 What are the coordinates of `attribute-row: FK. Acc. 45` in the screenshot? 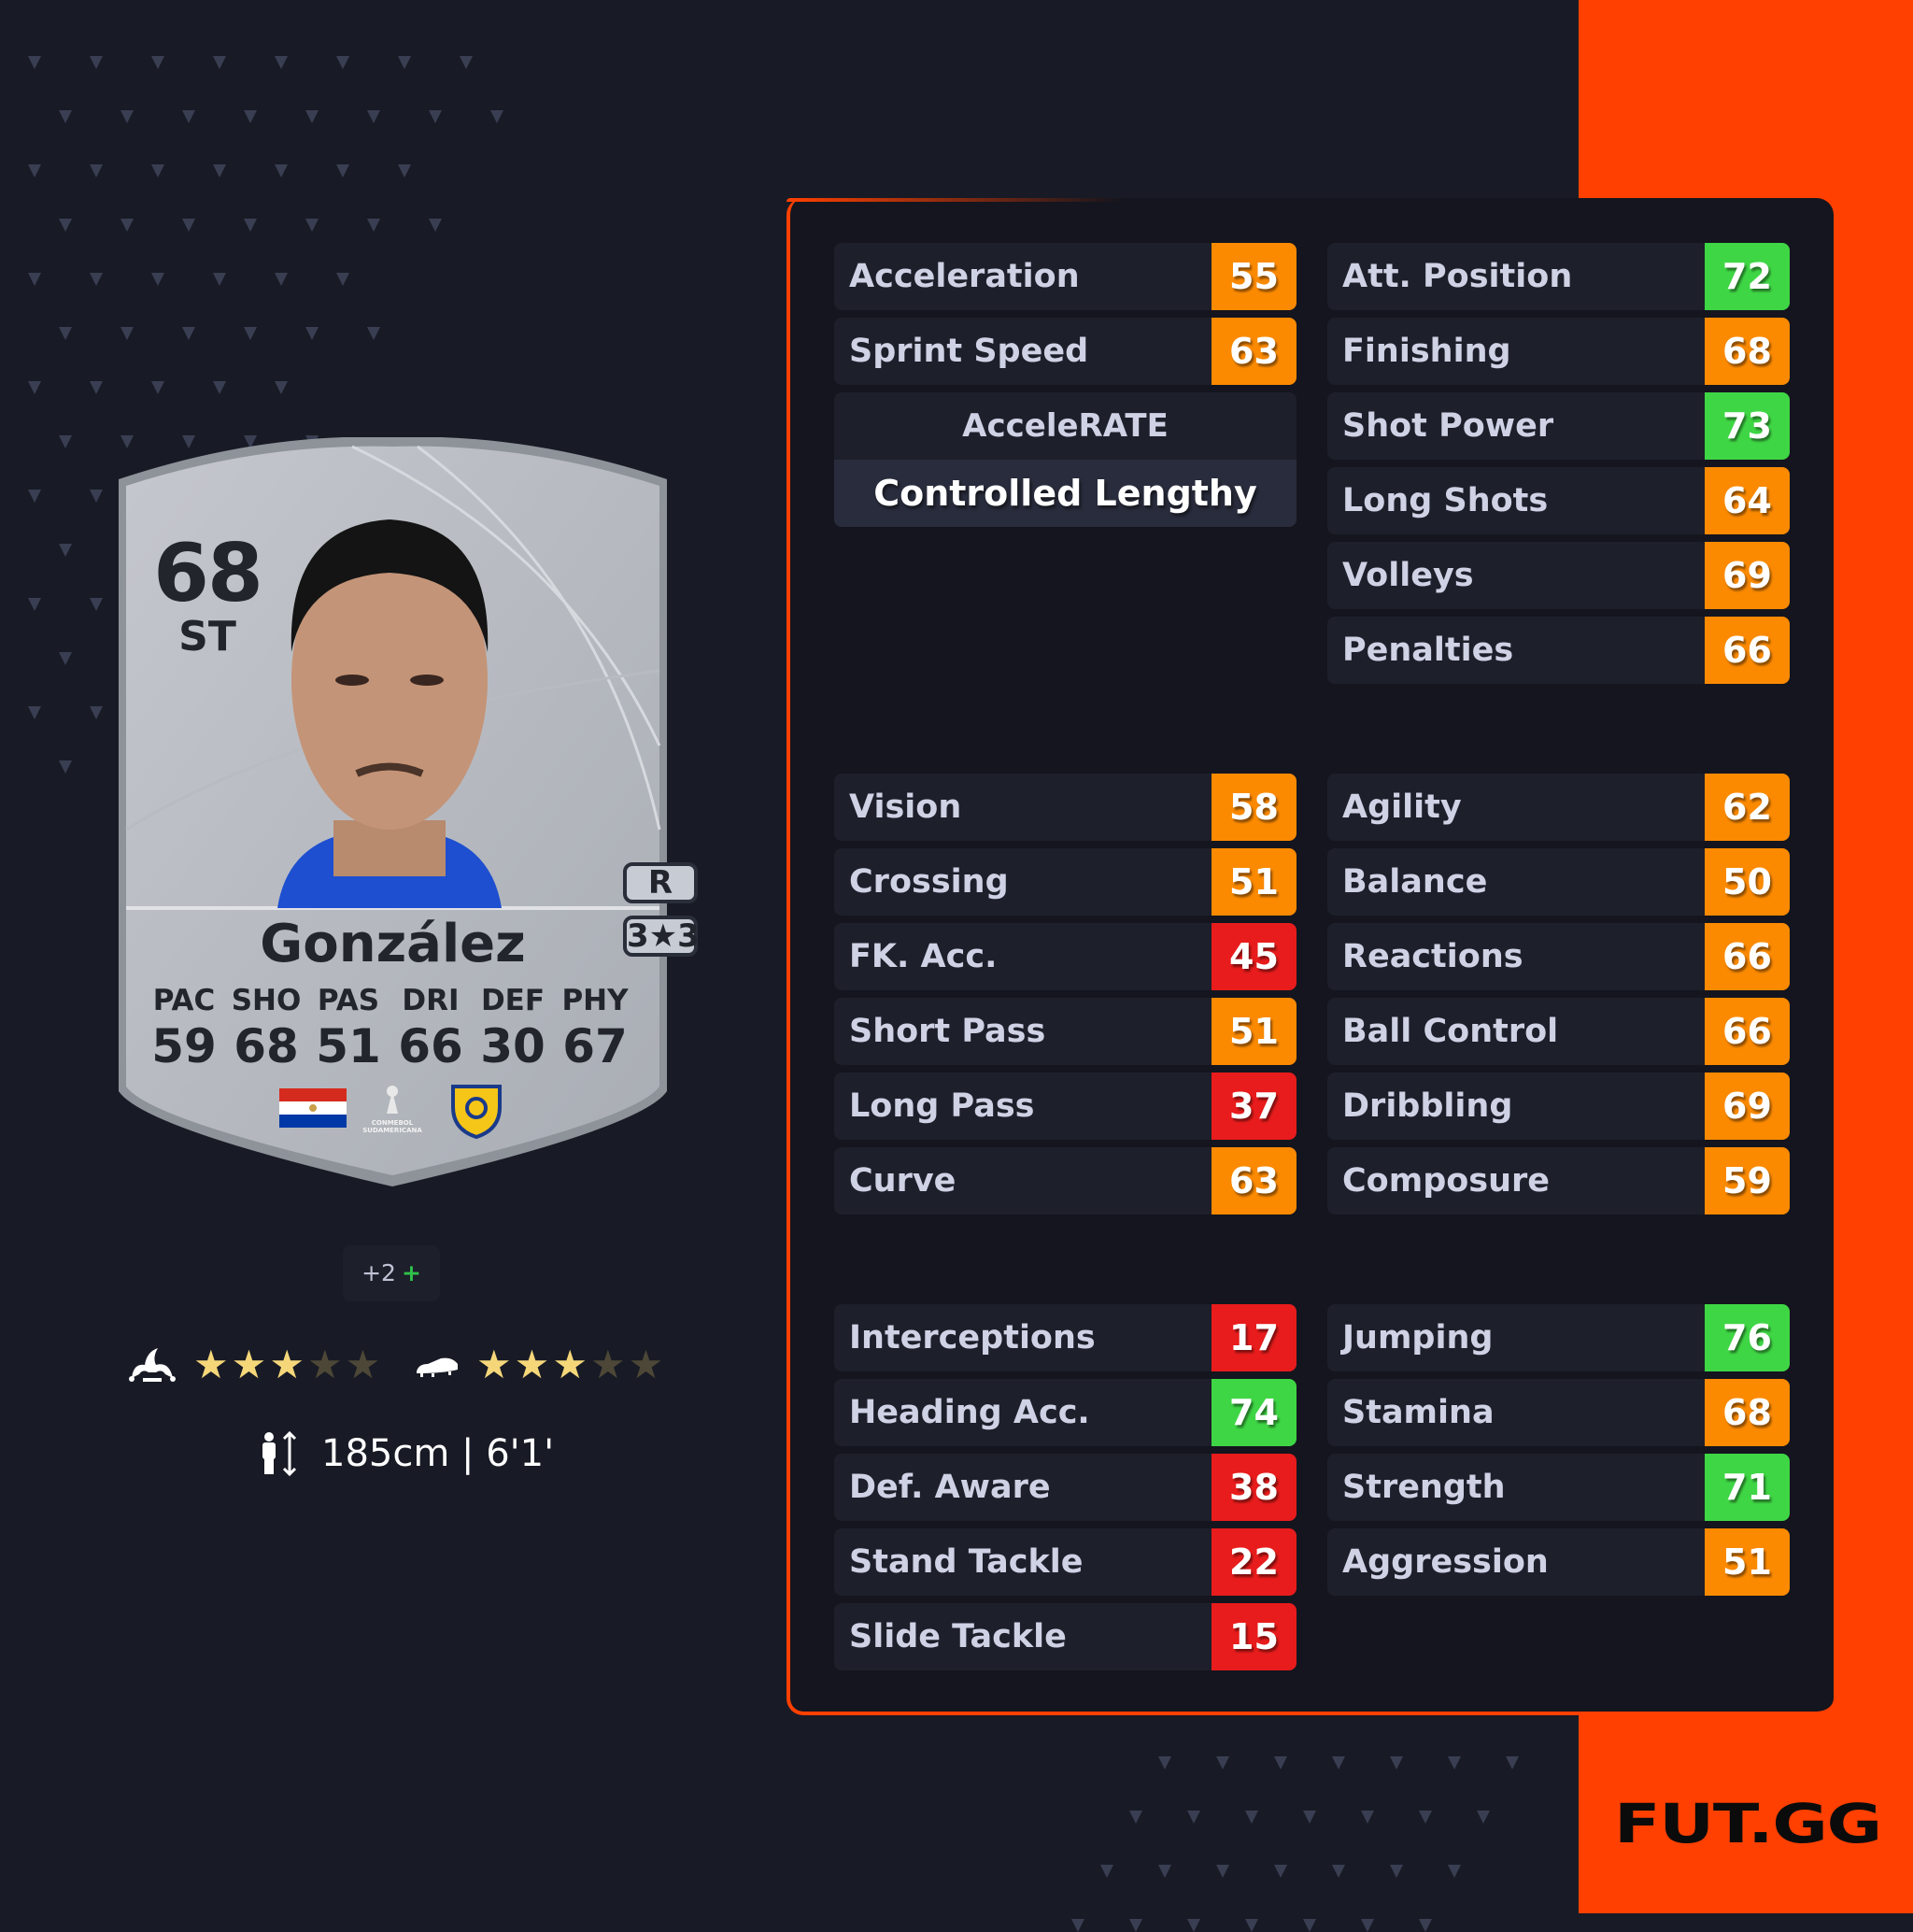 It's located at (1065, 956).